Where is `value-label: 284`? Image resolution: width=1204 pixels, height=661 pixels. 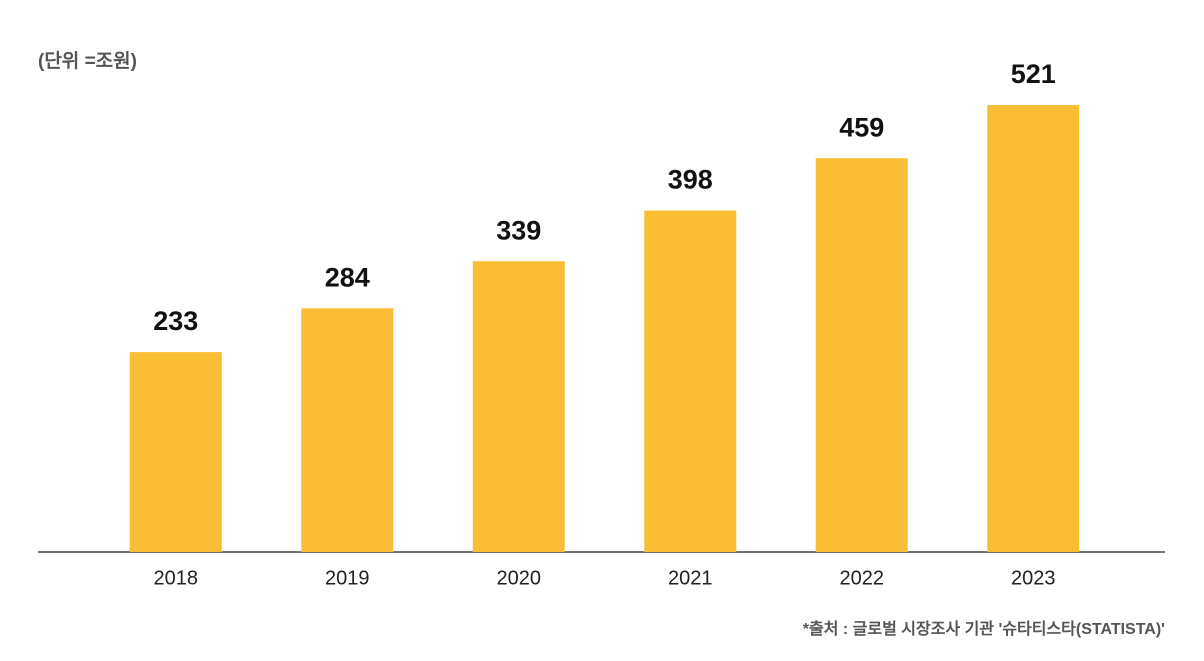 value-label: 284 is located at coordinates (347, 277).